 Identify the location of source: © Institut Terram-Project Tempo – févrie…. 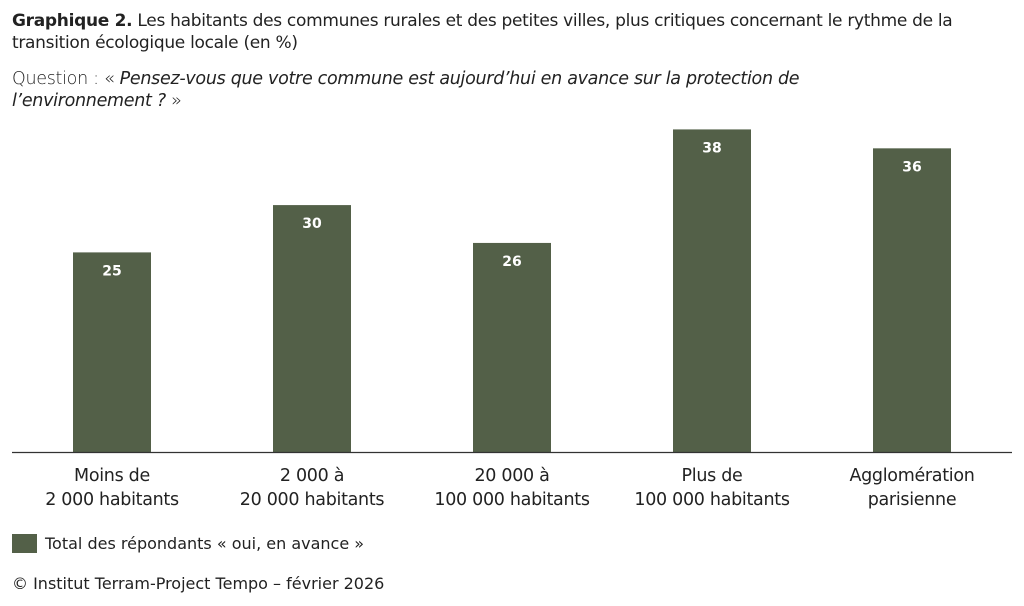
(198, 583).